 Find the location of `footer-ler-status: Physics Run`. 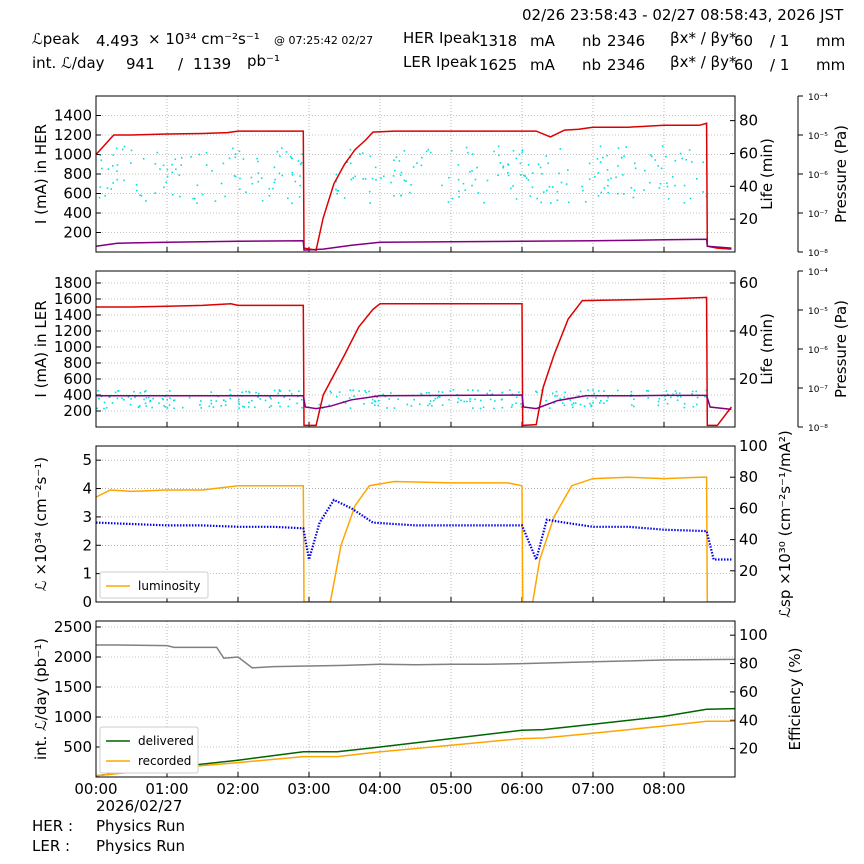

footer-ler-status: Physics Run is located at coordinates (141, 846).